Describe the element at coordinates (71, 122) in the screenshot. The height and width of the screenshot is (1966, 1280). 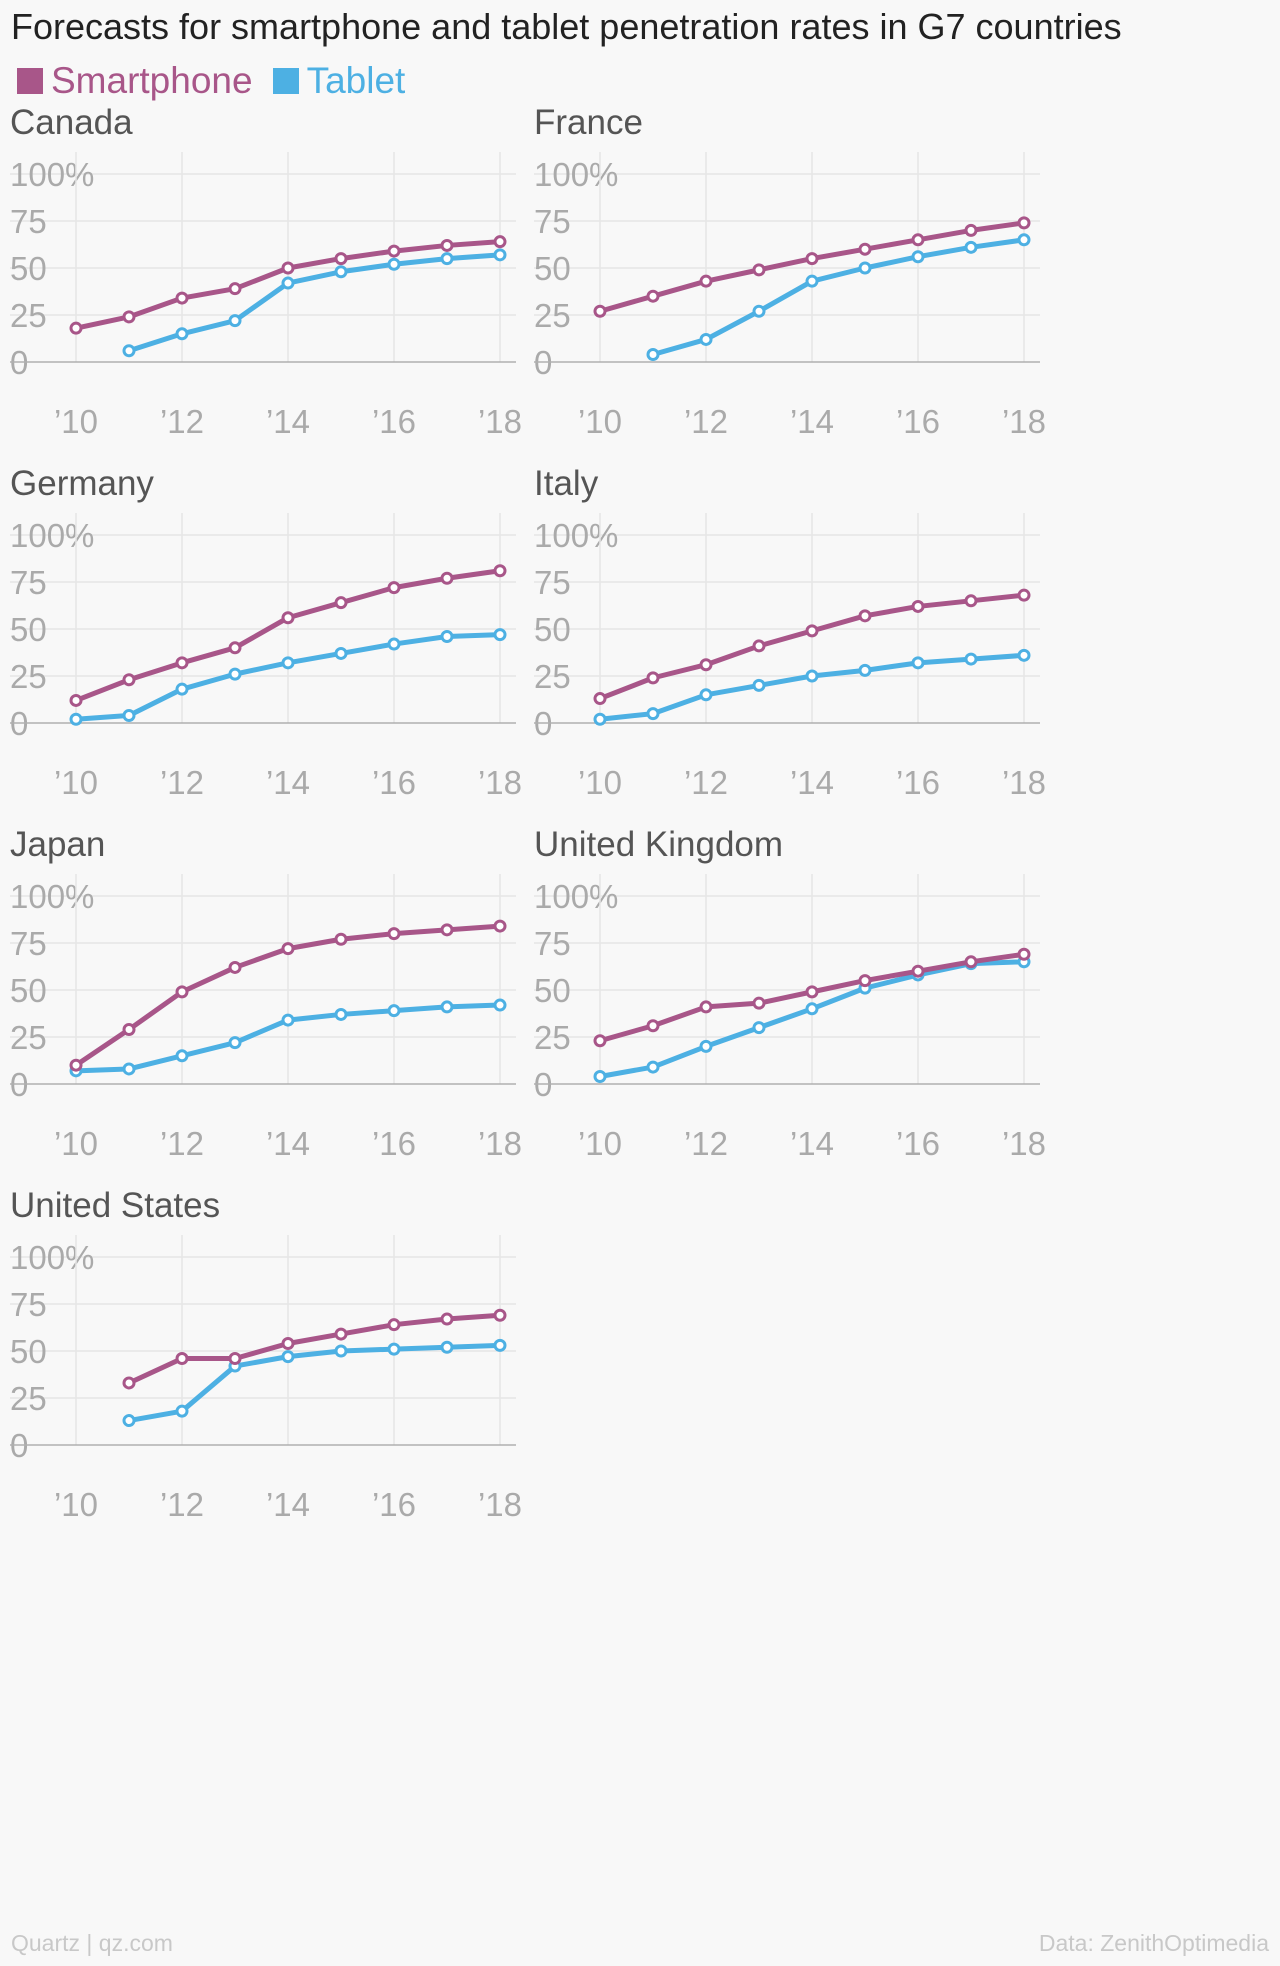
I see `panel-title: Canada` at that location.